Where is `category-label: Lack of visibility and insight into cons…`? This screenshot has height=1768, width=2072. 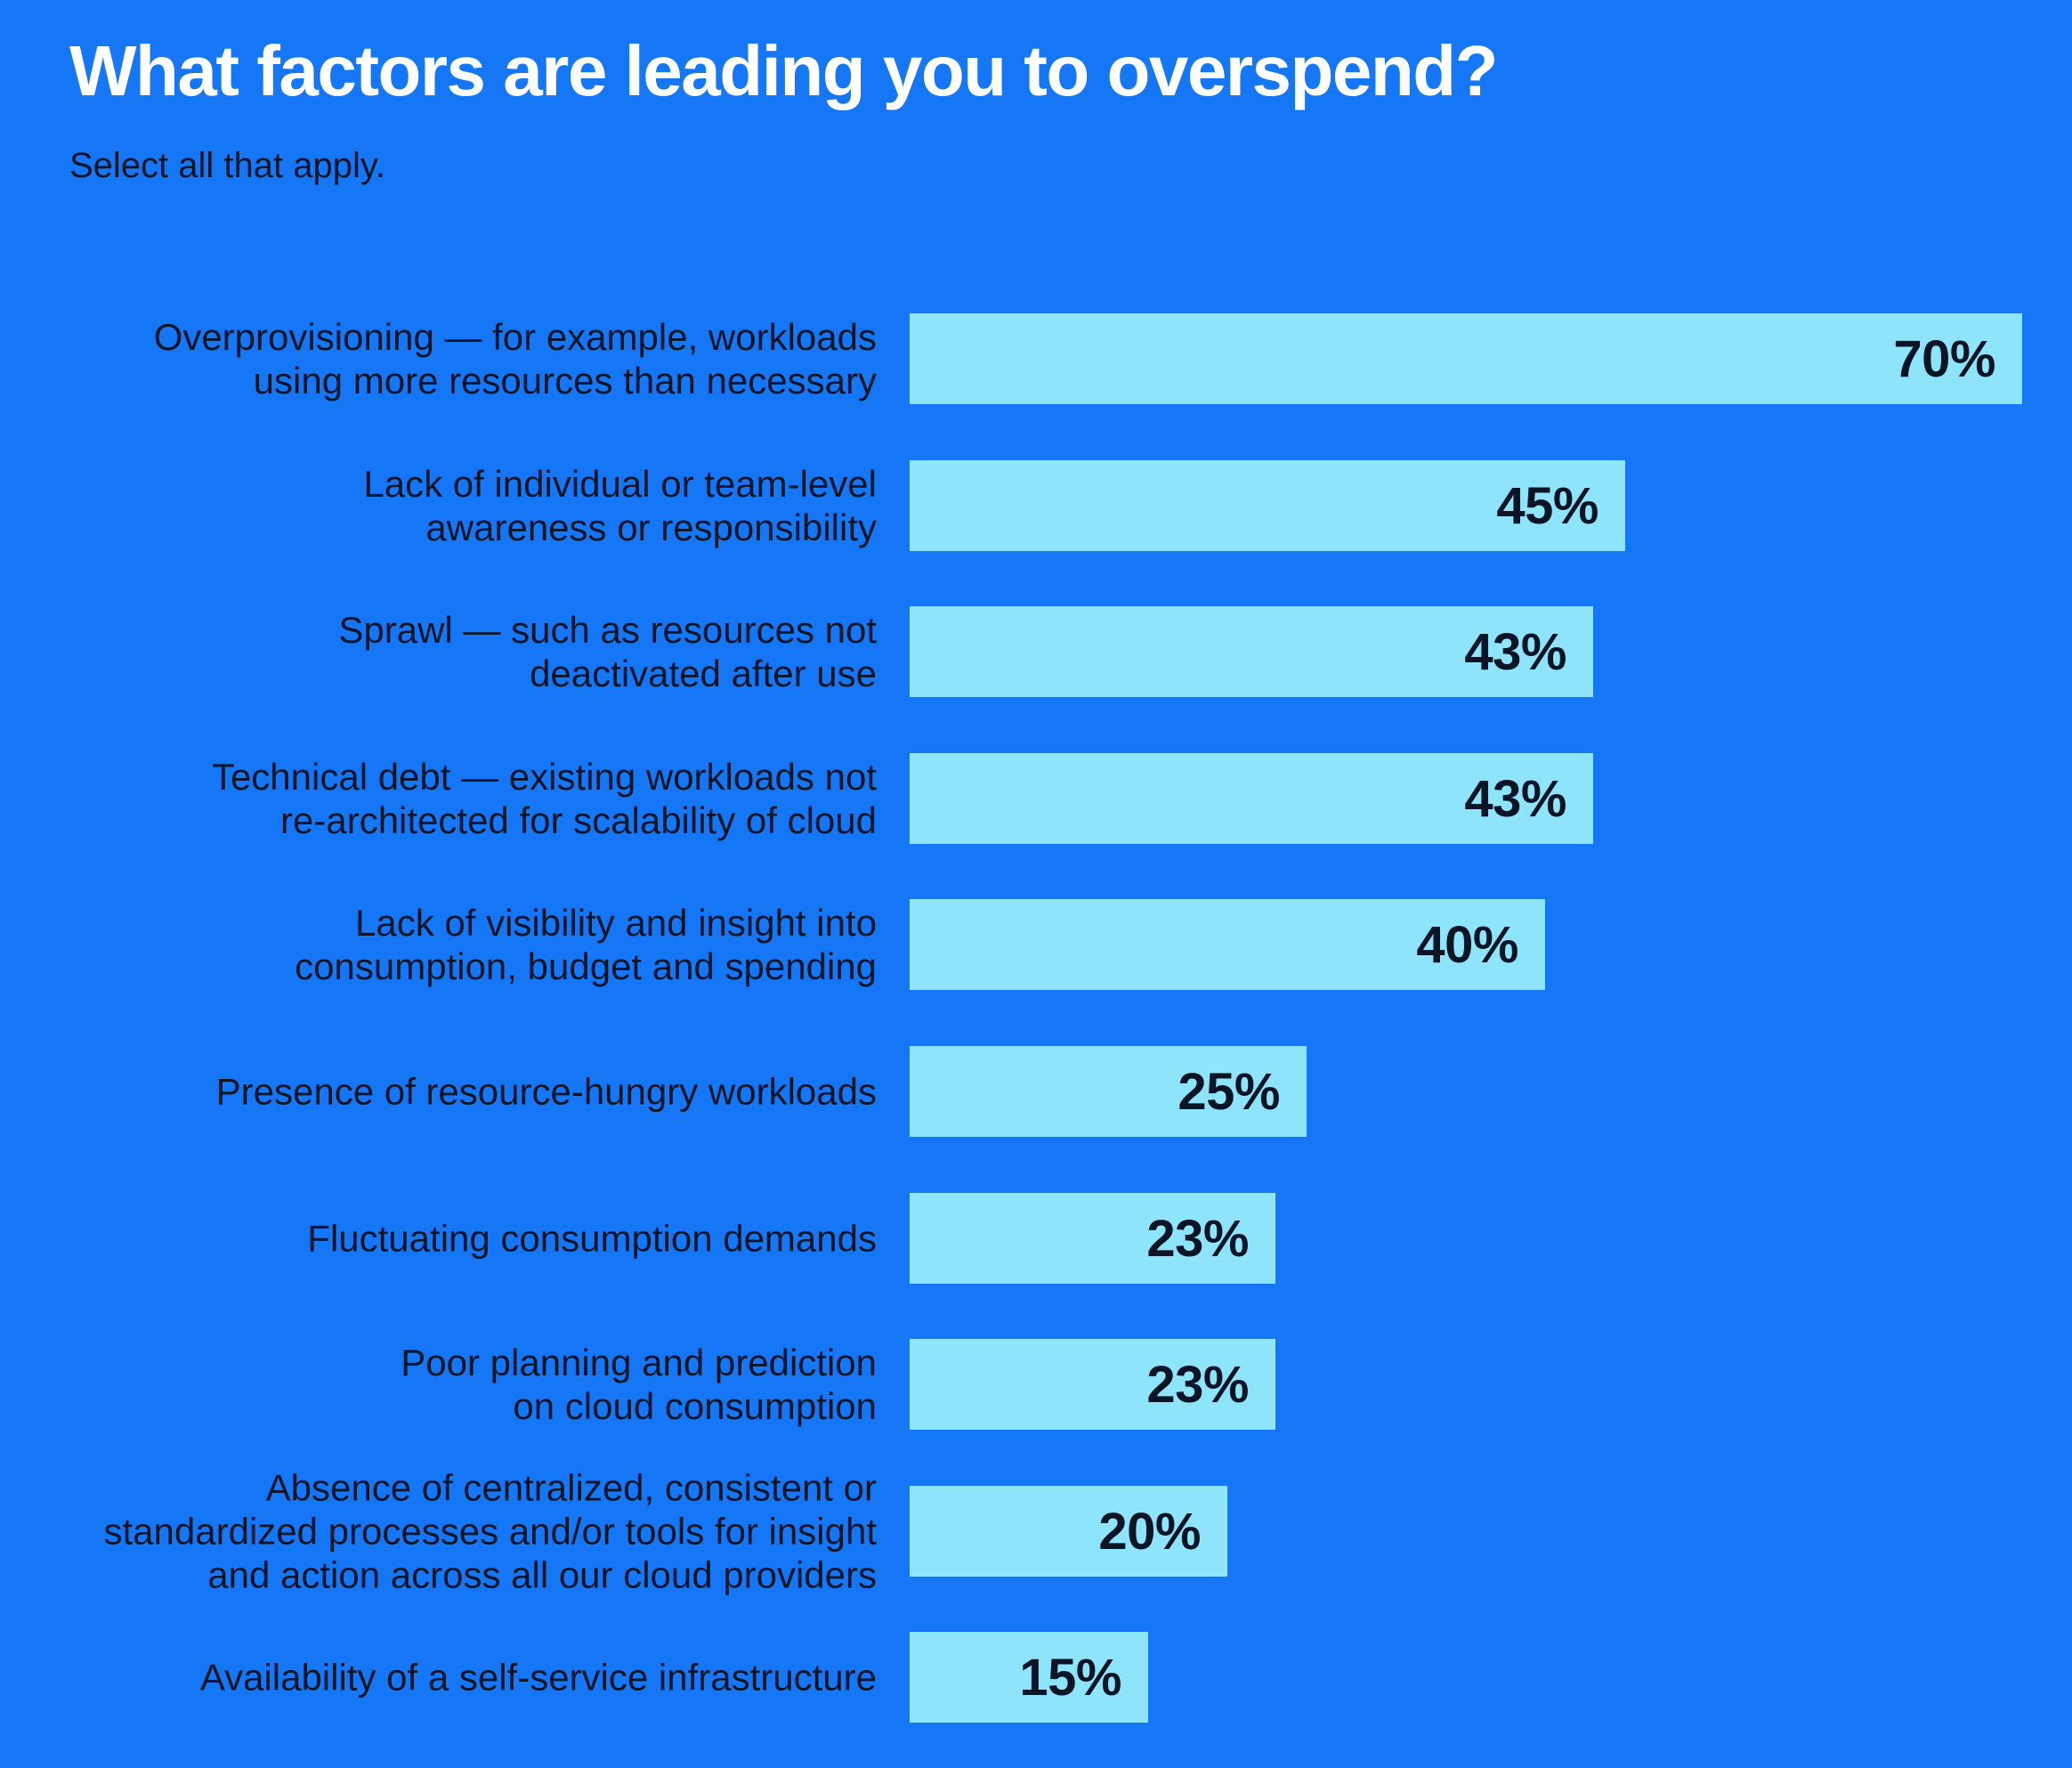 category-label: Lack of visibility and insight into cons… is located at coordinates (586, 944).